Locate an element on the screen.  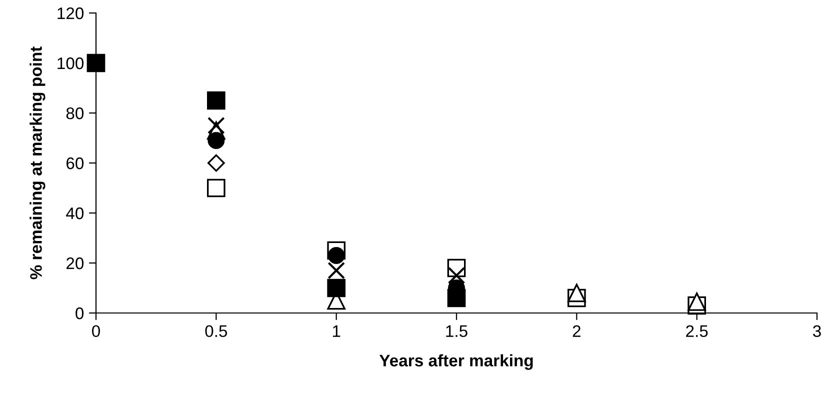
y-tick-label: 40 is located at coordinates (75, 213).